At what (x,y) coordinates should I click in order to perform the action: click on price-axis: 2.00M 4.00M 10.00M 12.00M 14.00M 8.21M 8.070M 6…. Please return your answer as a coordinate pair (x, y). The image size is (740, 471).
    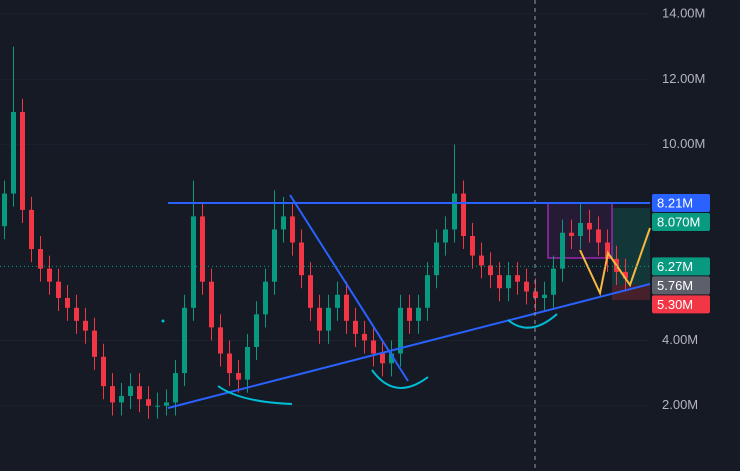
    Looking at the image, I should click on (681, 208).